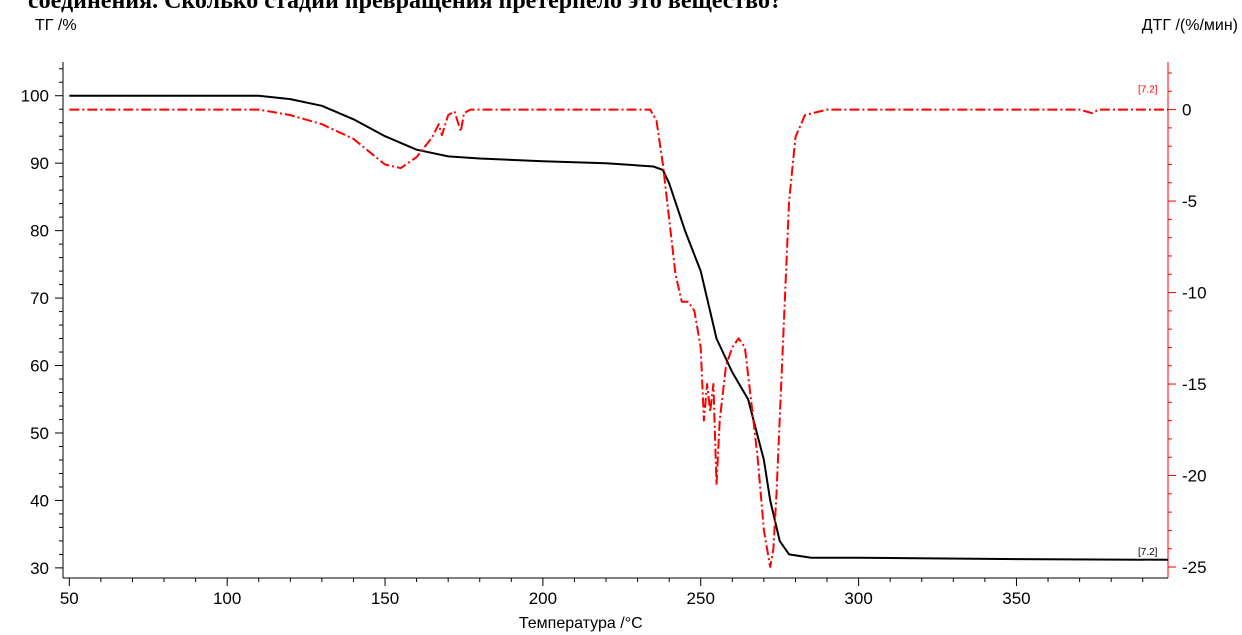 This screenshot has height=635, width=1242. What do you see at coordinates (39, 163) in the screenshot?
I see `y-left-tick-label: 90` at bounding box center [39, 163].